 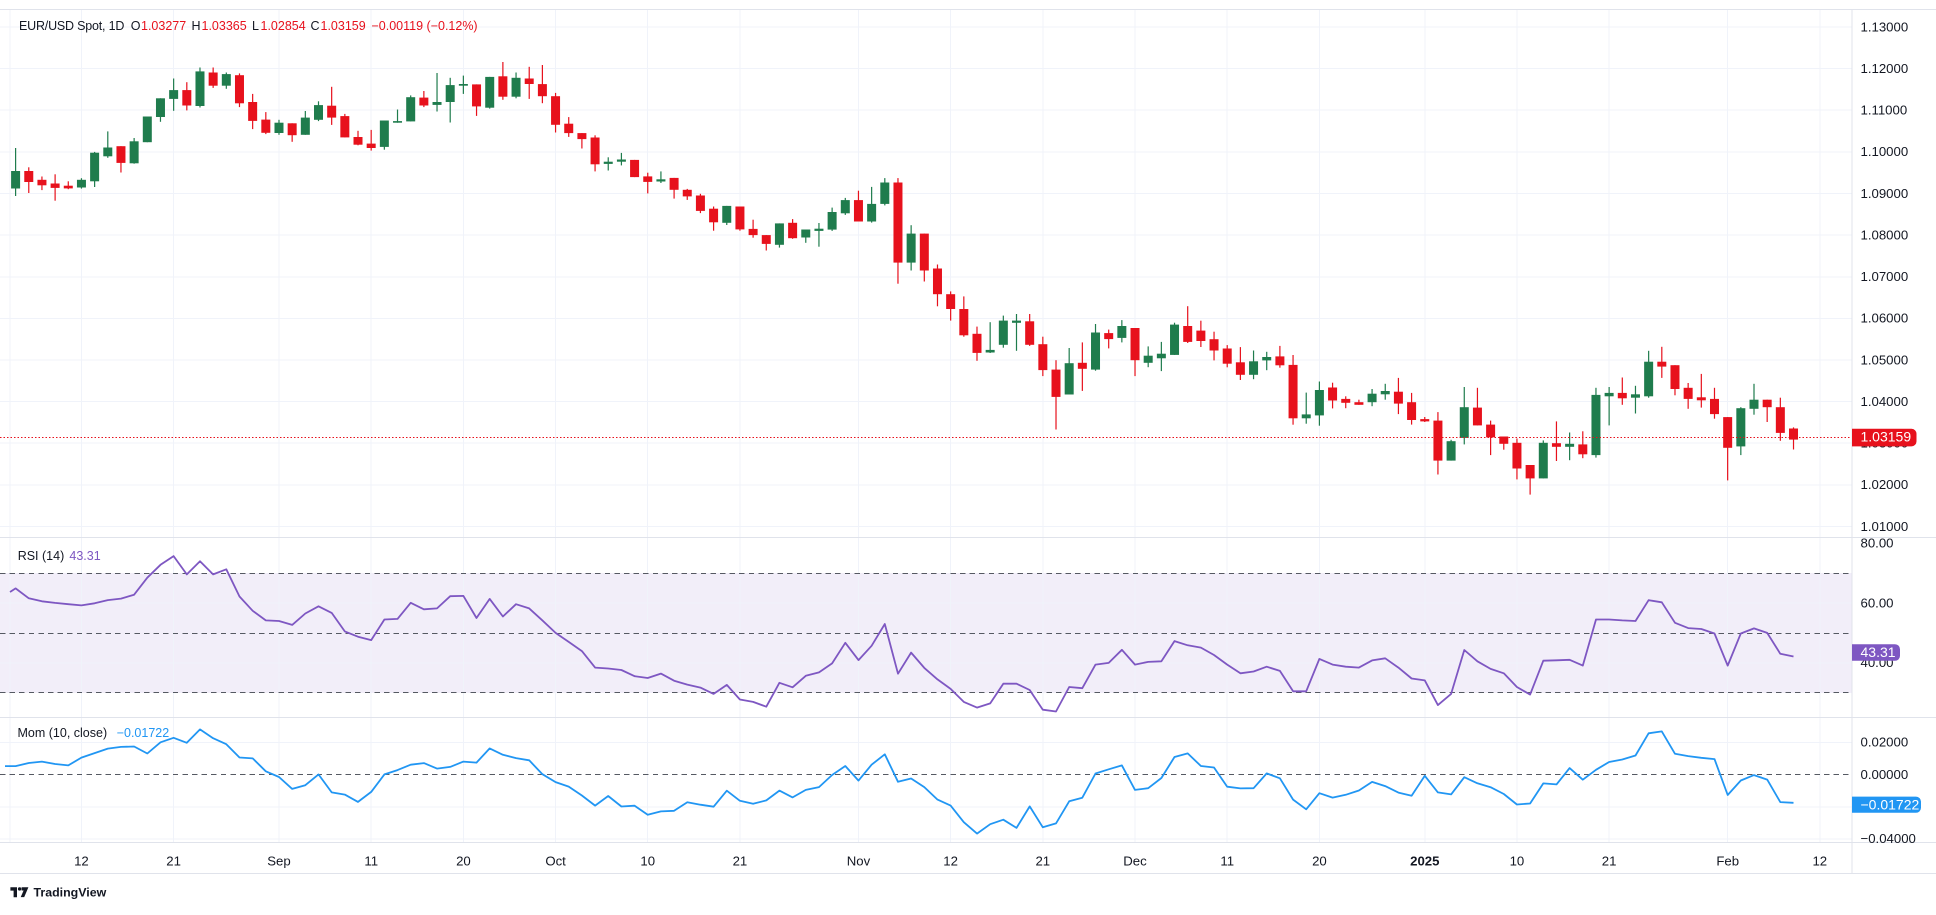 I want to click on svg-text: 1.02854, so click(x=283, y=26).